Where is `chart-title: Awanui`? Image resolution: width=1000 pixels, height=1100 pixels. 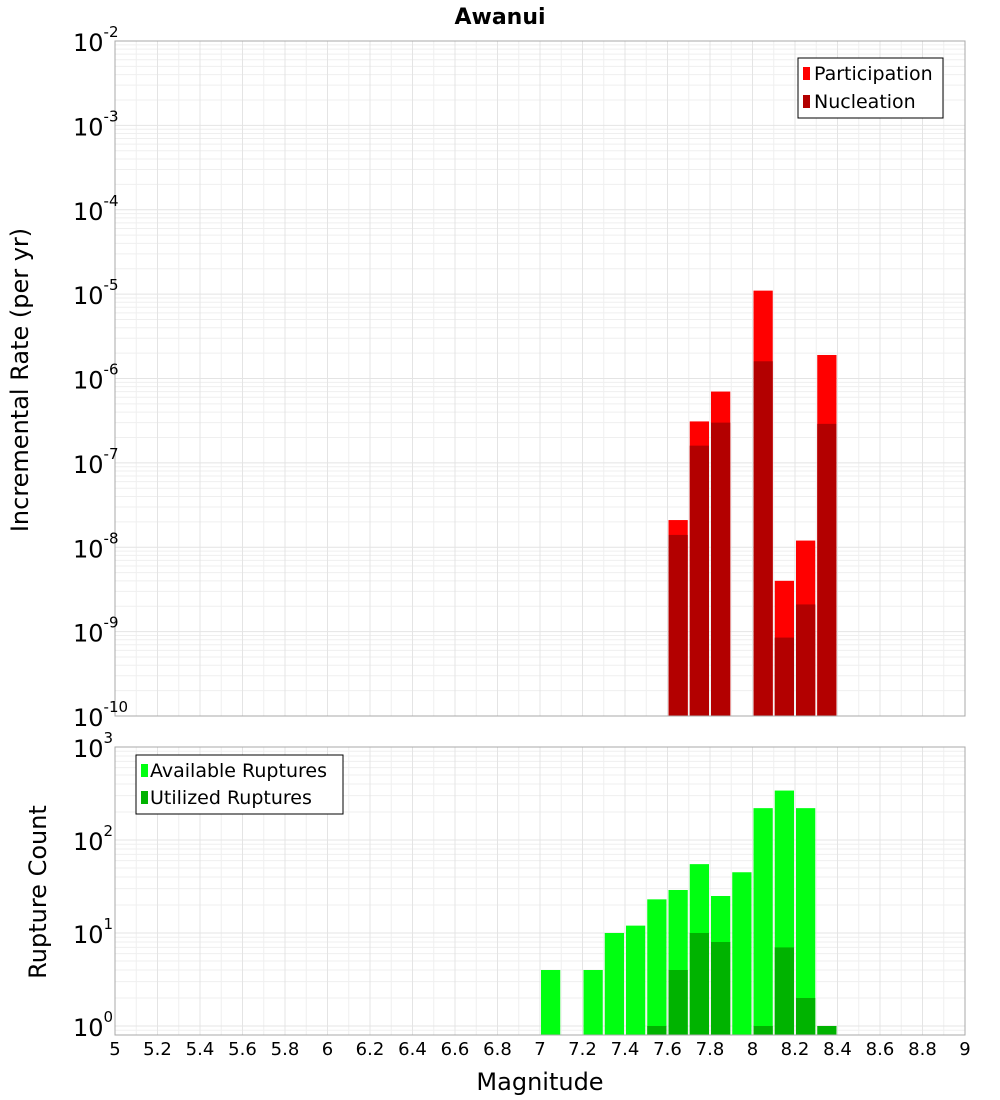 chart-title: Awanui is located at coordinates (499, 17).